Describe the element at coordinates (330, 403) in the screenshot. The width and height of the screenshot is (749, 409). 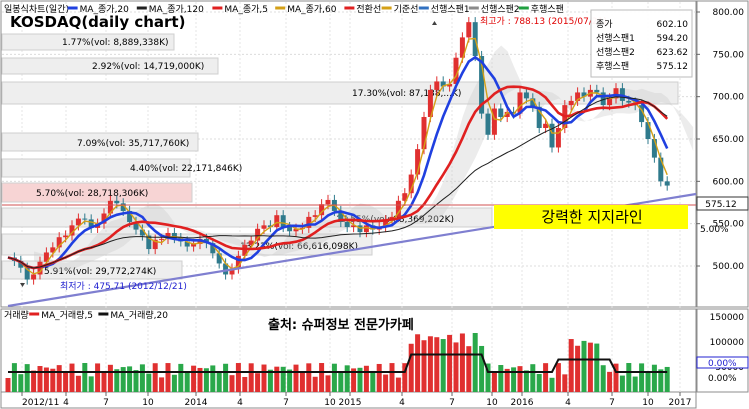
I see `x-tick-label-7: 10` at that location.